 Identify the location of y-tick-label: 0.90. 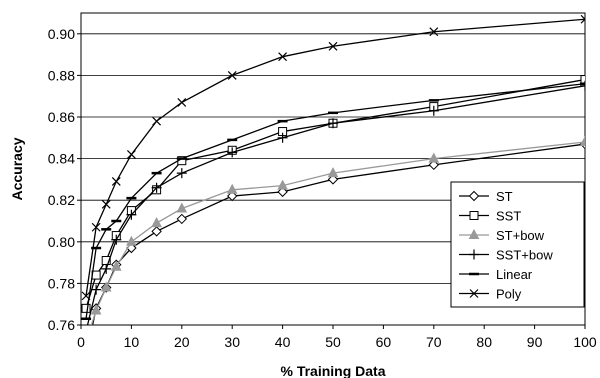
(61, 34).